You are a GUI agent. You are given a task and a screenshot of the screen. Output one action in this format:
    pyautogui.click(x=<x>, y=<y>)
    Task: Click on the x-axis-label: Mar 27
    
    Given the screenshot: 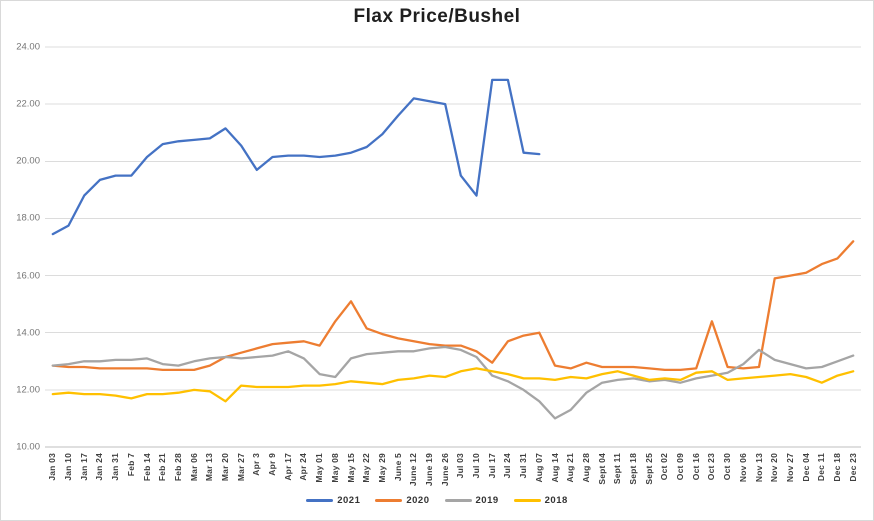 What is the action you would take?
    pyautogui.click(x=240, y=467)
    